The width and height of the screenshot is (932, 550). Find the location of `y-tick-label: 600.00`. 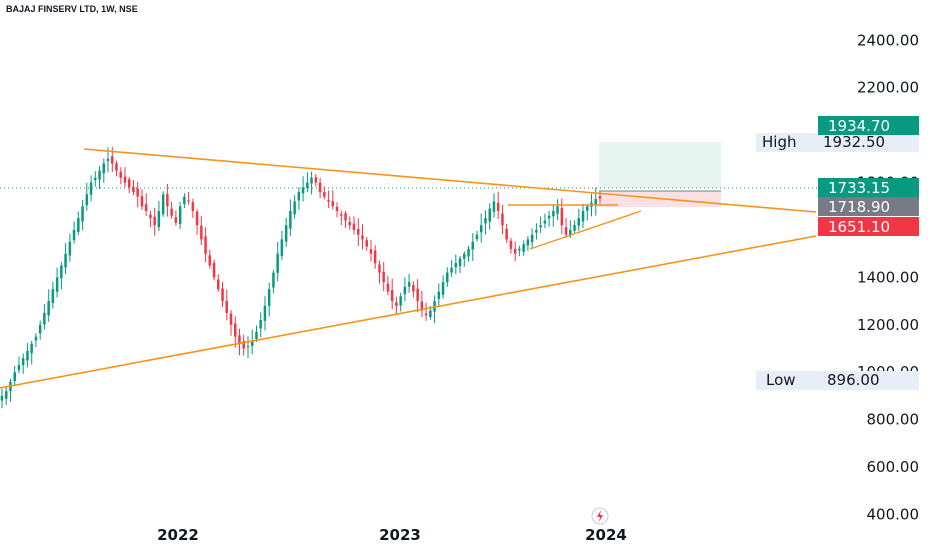

y-tick-label: 600.00 is located at coordinates (893, 467).